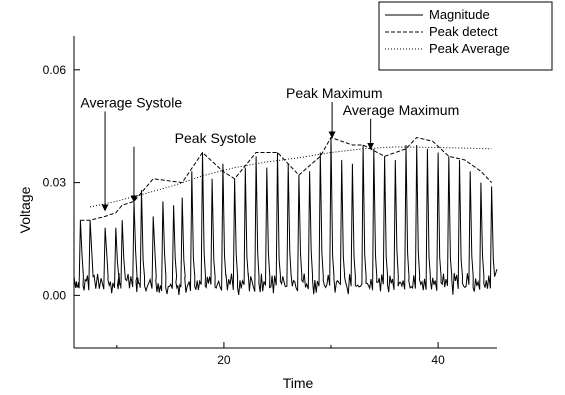 This screenshot has width=565, height=395. What do you see at coordinates (463, 31) in the screenshot?
I see `legend-label: Peak detect` at bounding box center [463, 31].